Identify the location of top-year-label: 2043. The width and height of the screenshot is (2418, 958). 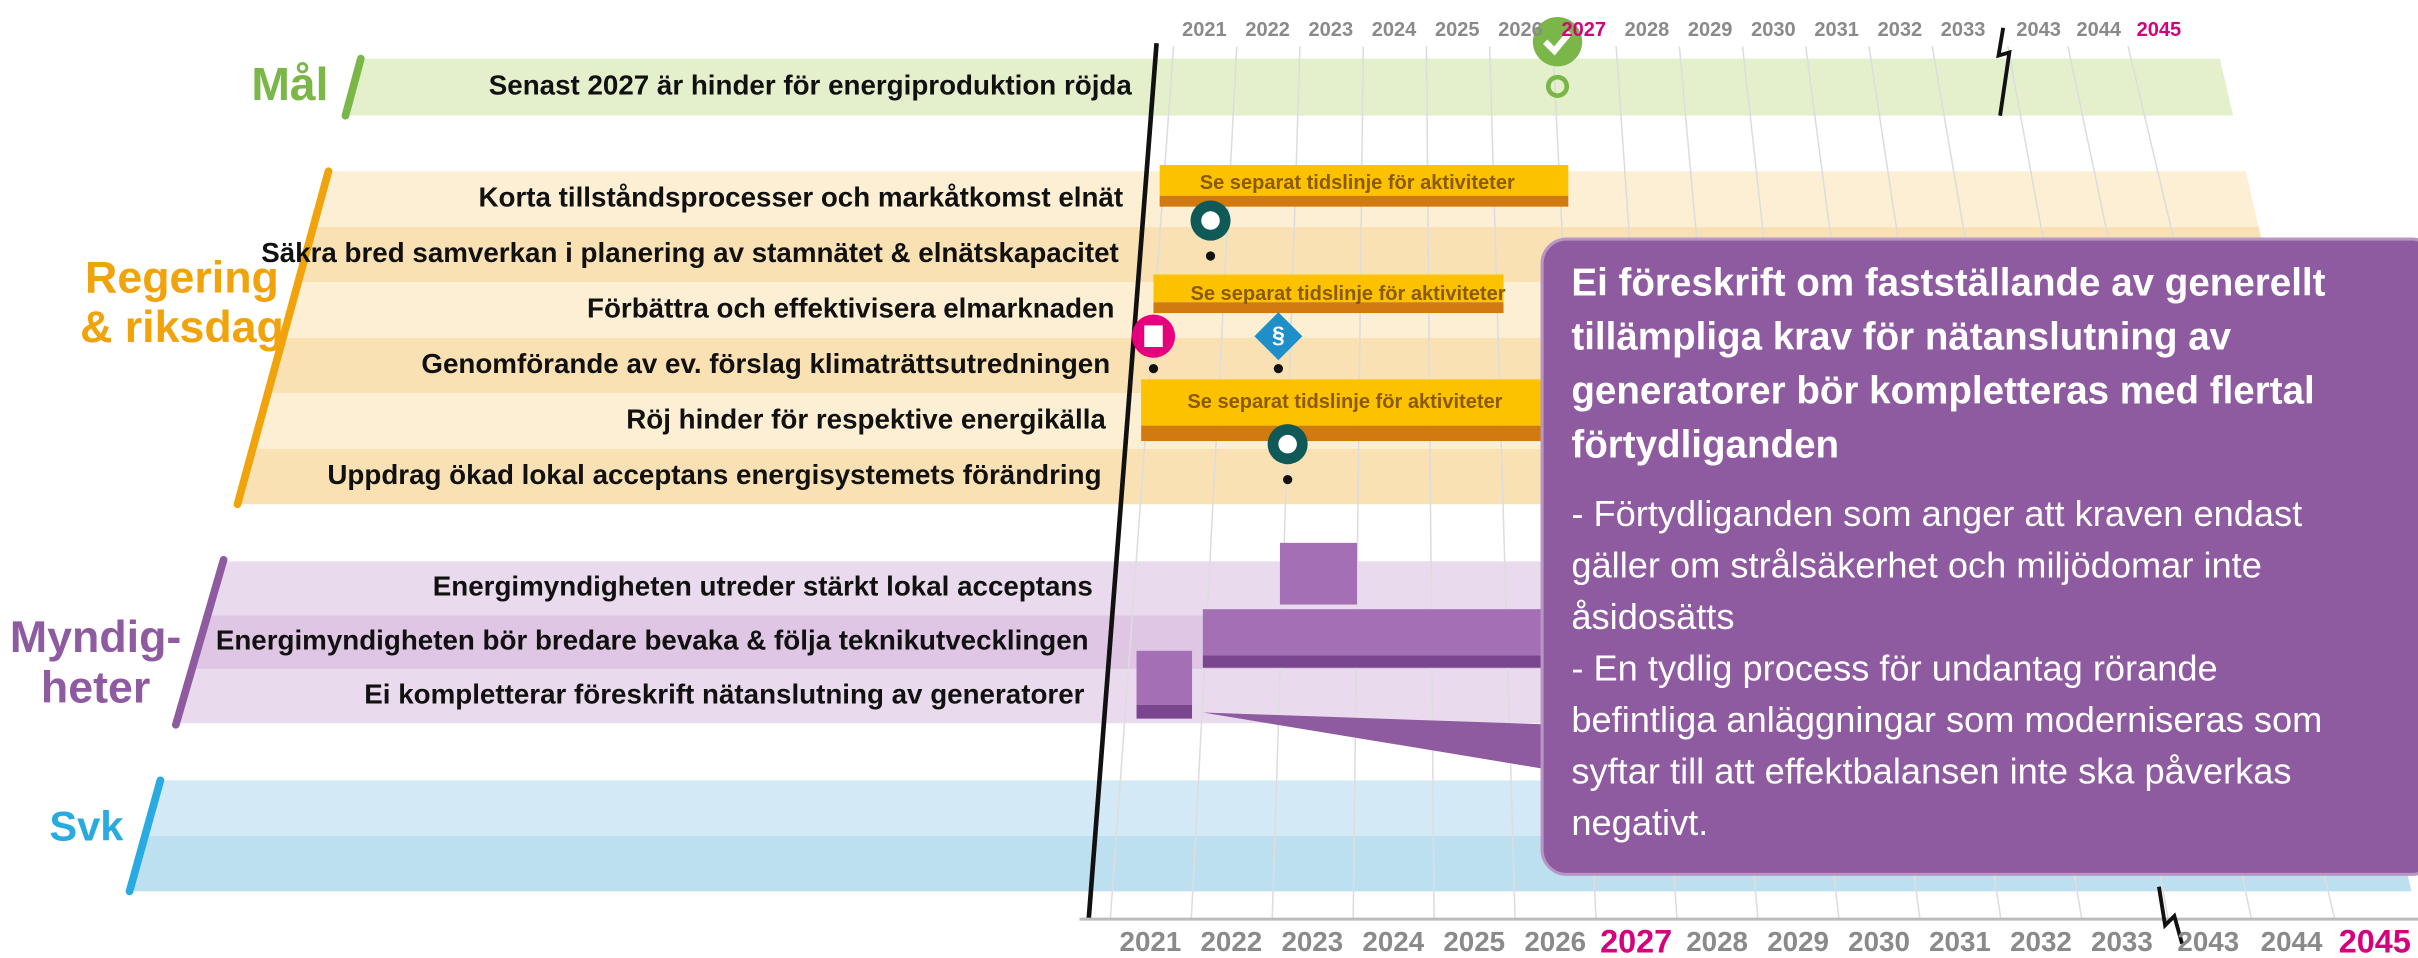
(2038, 30).